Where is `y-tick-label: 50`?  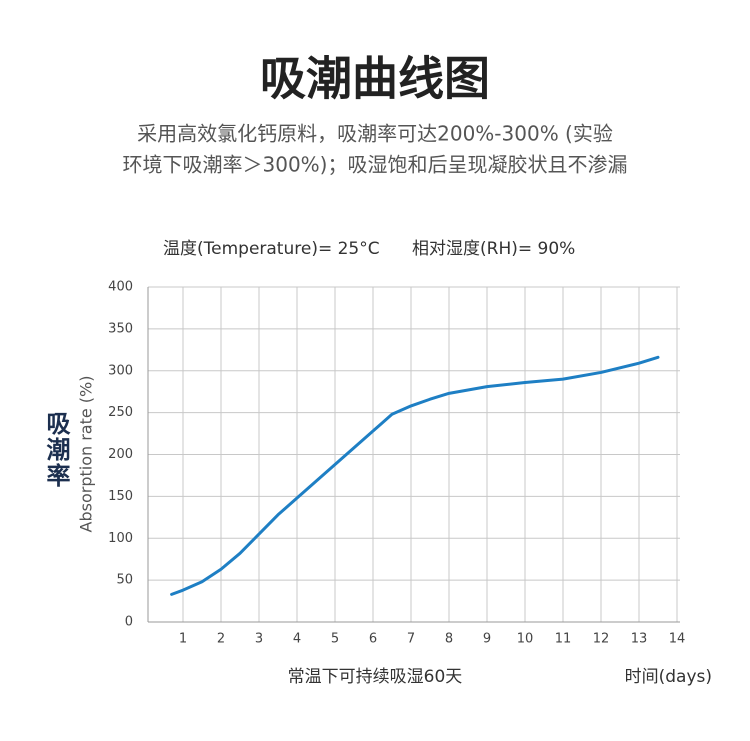 y-tick-label: 50 is located at coordinates (124, 580).